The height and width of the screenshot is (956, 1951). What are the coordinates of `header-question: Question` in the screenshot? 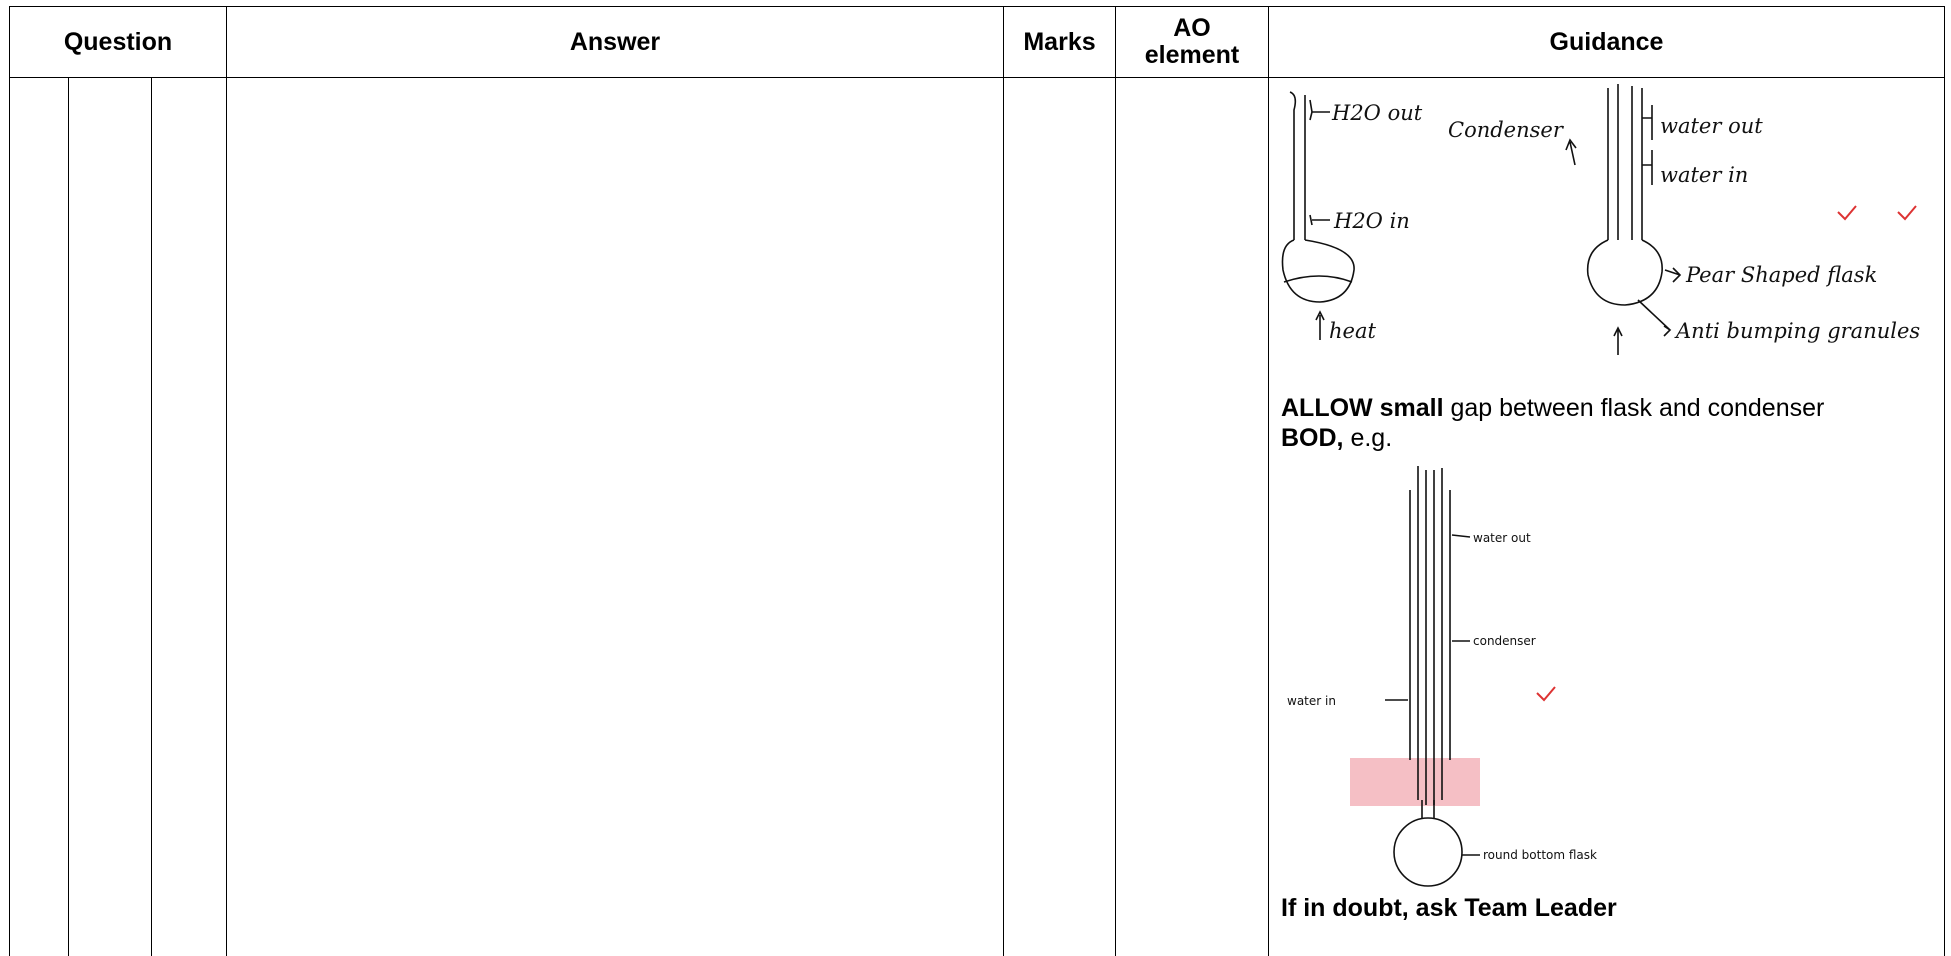 It's located at (117, 41).